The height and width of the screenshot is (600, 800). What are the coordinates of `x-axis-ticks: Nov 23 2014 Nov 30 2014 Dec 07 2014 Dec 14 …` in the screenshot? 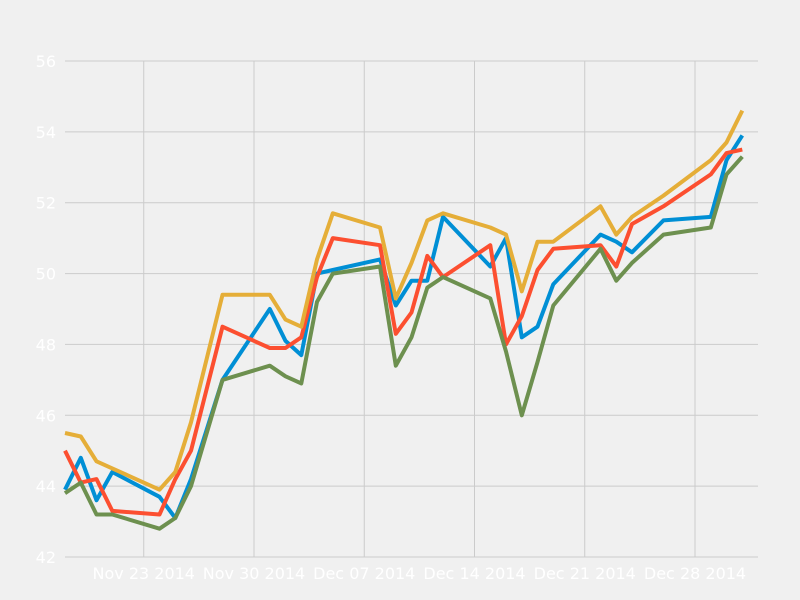 It's located at (420, 573).